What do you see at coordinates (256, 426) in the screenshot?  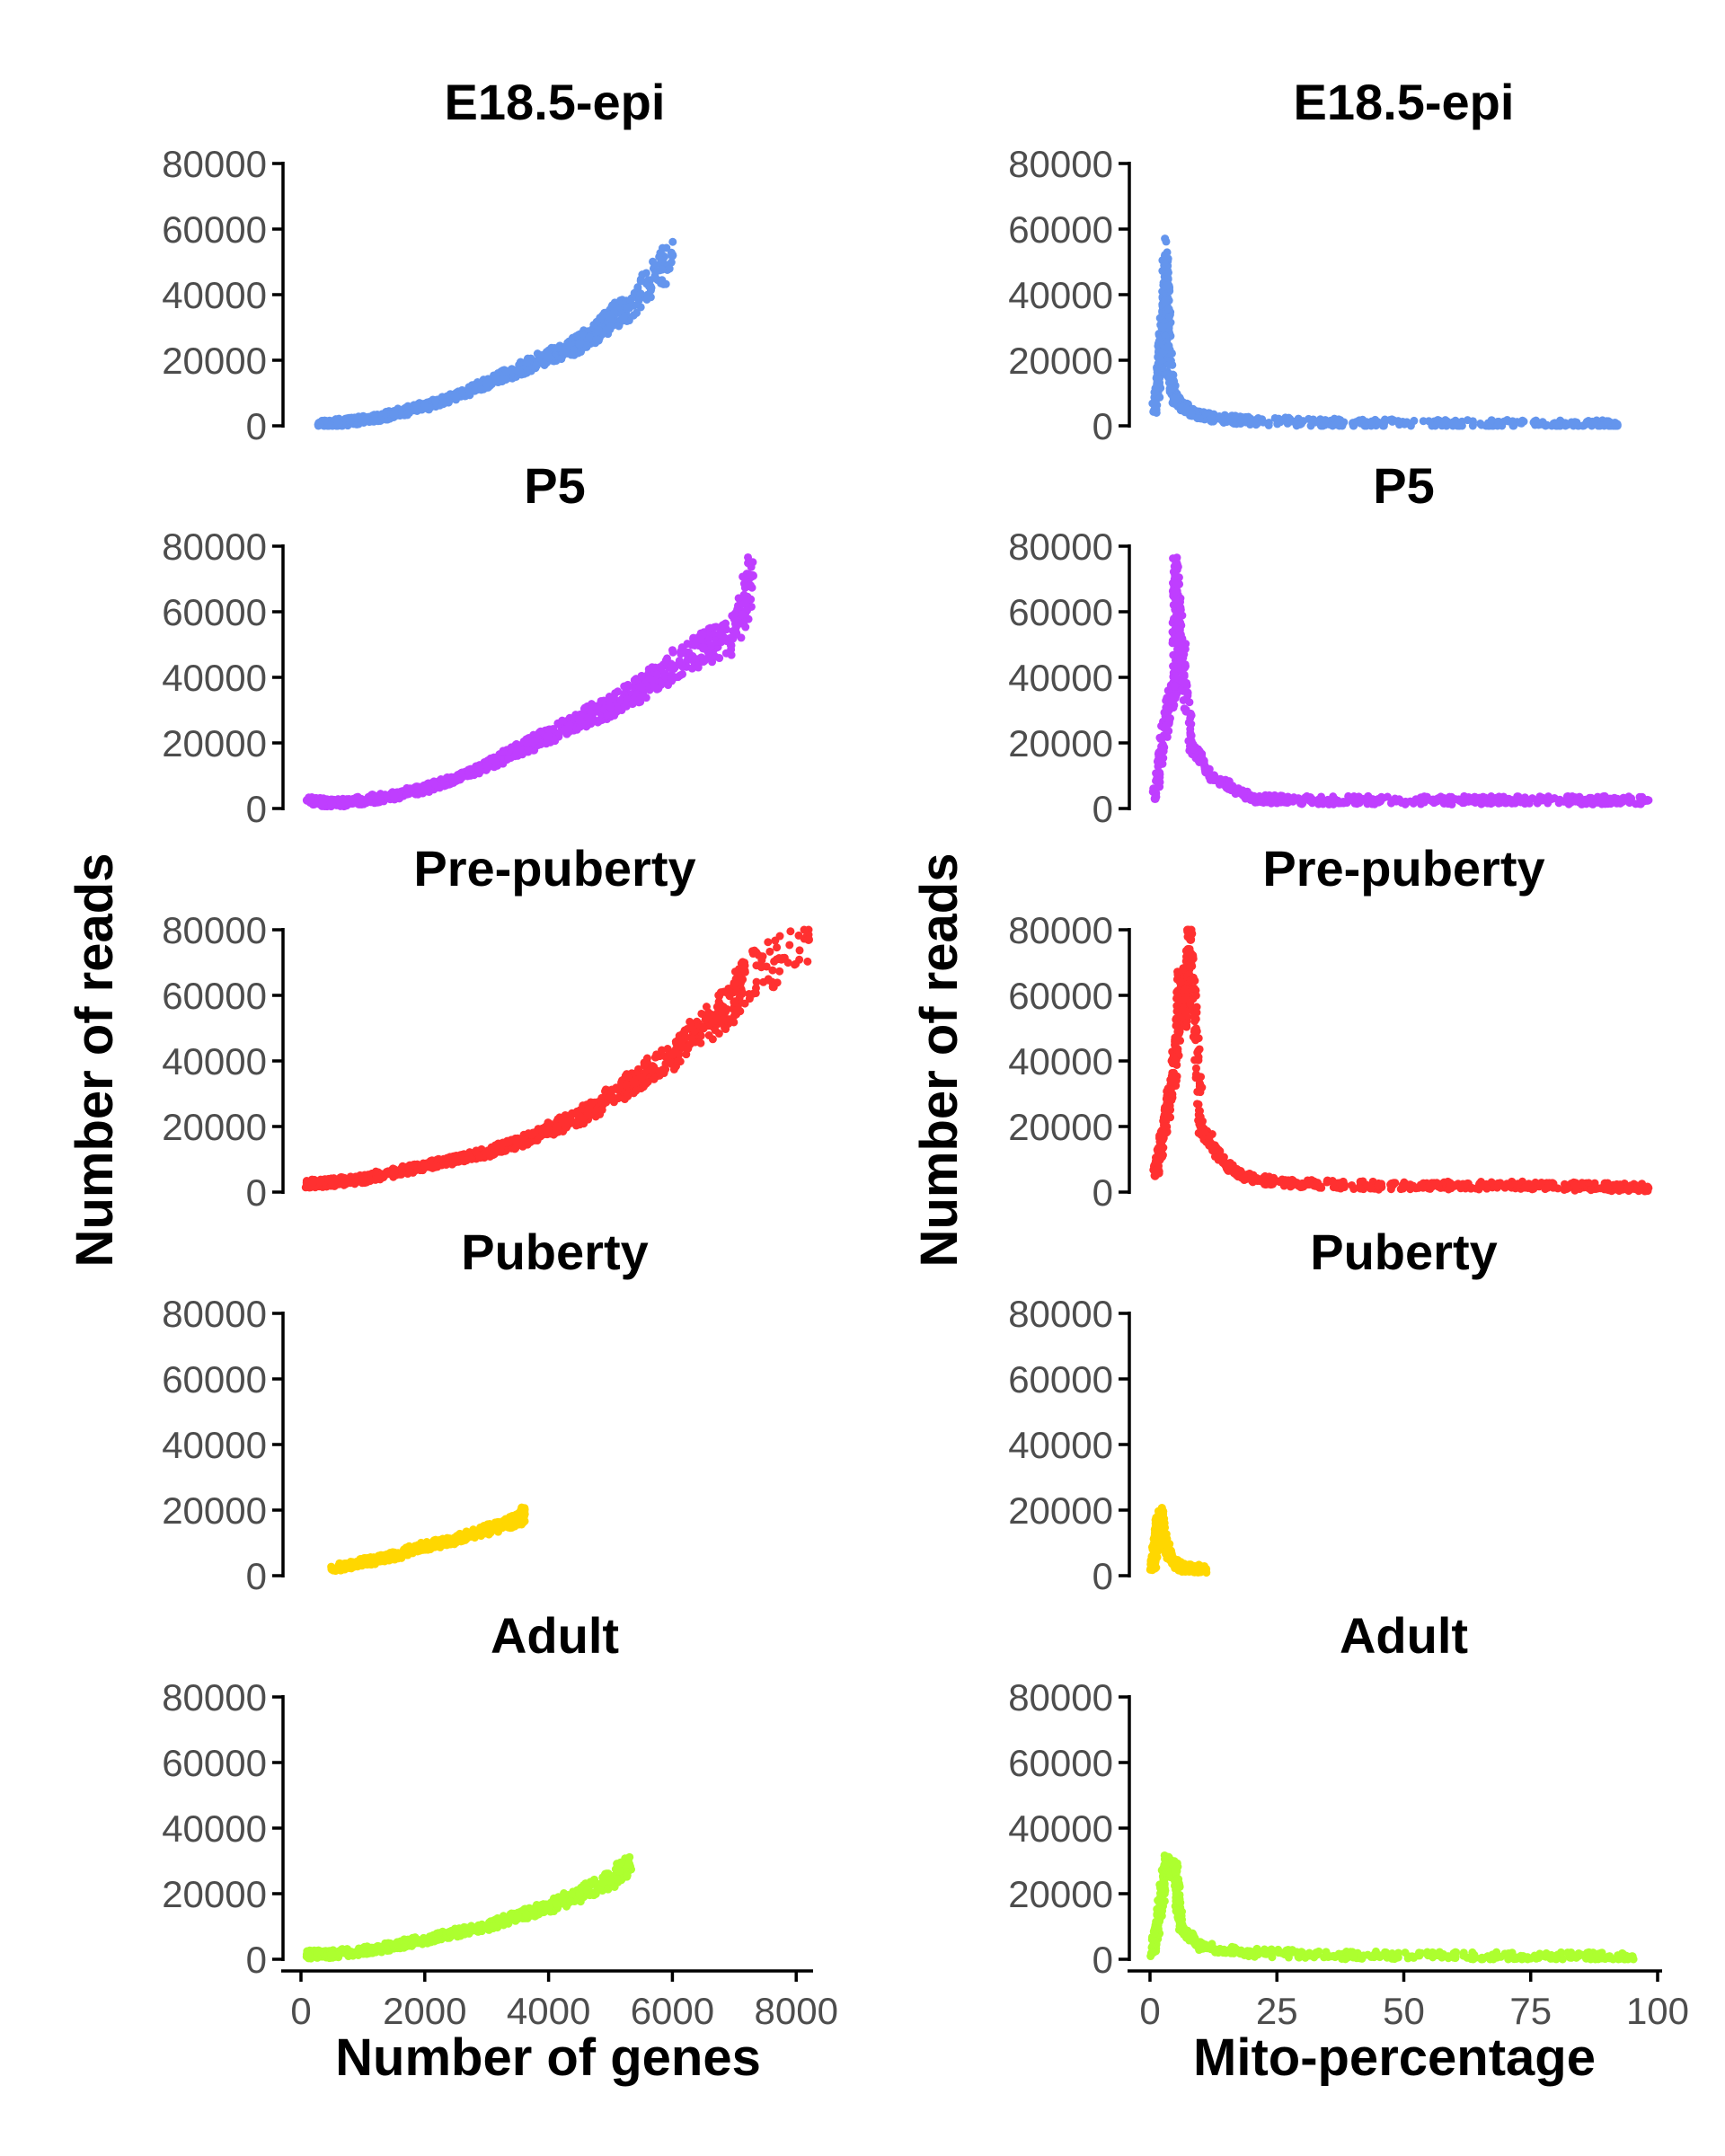 I see `y-tick-label: 0` at bounding box center [256, 426].